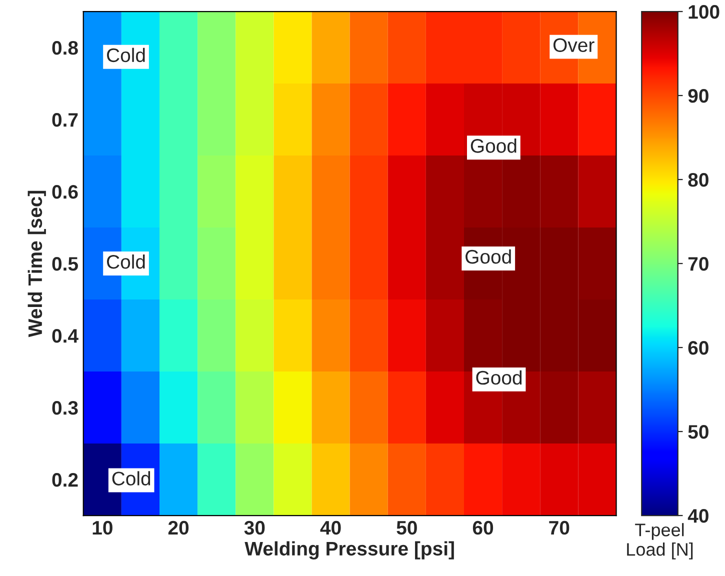 Image resolution: width=725 pixels, height=576 pixels. What do you see at coordinates (483, 527) in the screenshot?
I see `x-tick-label: 60` at bounding box center [483, 527].